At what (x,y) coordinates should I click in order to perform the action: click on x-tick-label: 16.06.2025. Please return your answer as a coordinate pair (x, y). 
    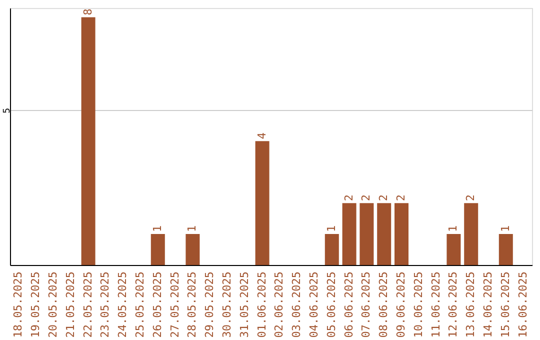
    Looking at the image, I should click on (523, 305).